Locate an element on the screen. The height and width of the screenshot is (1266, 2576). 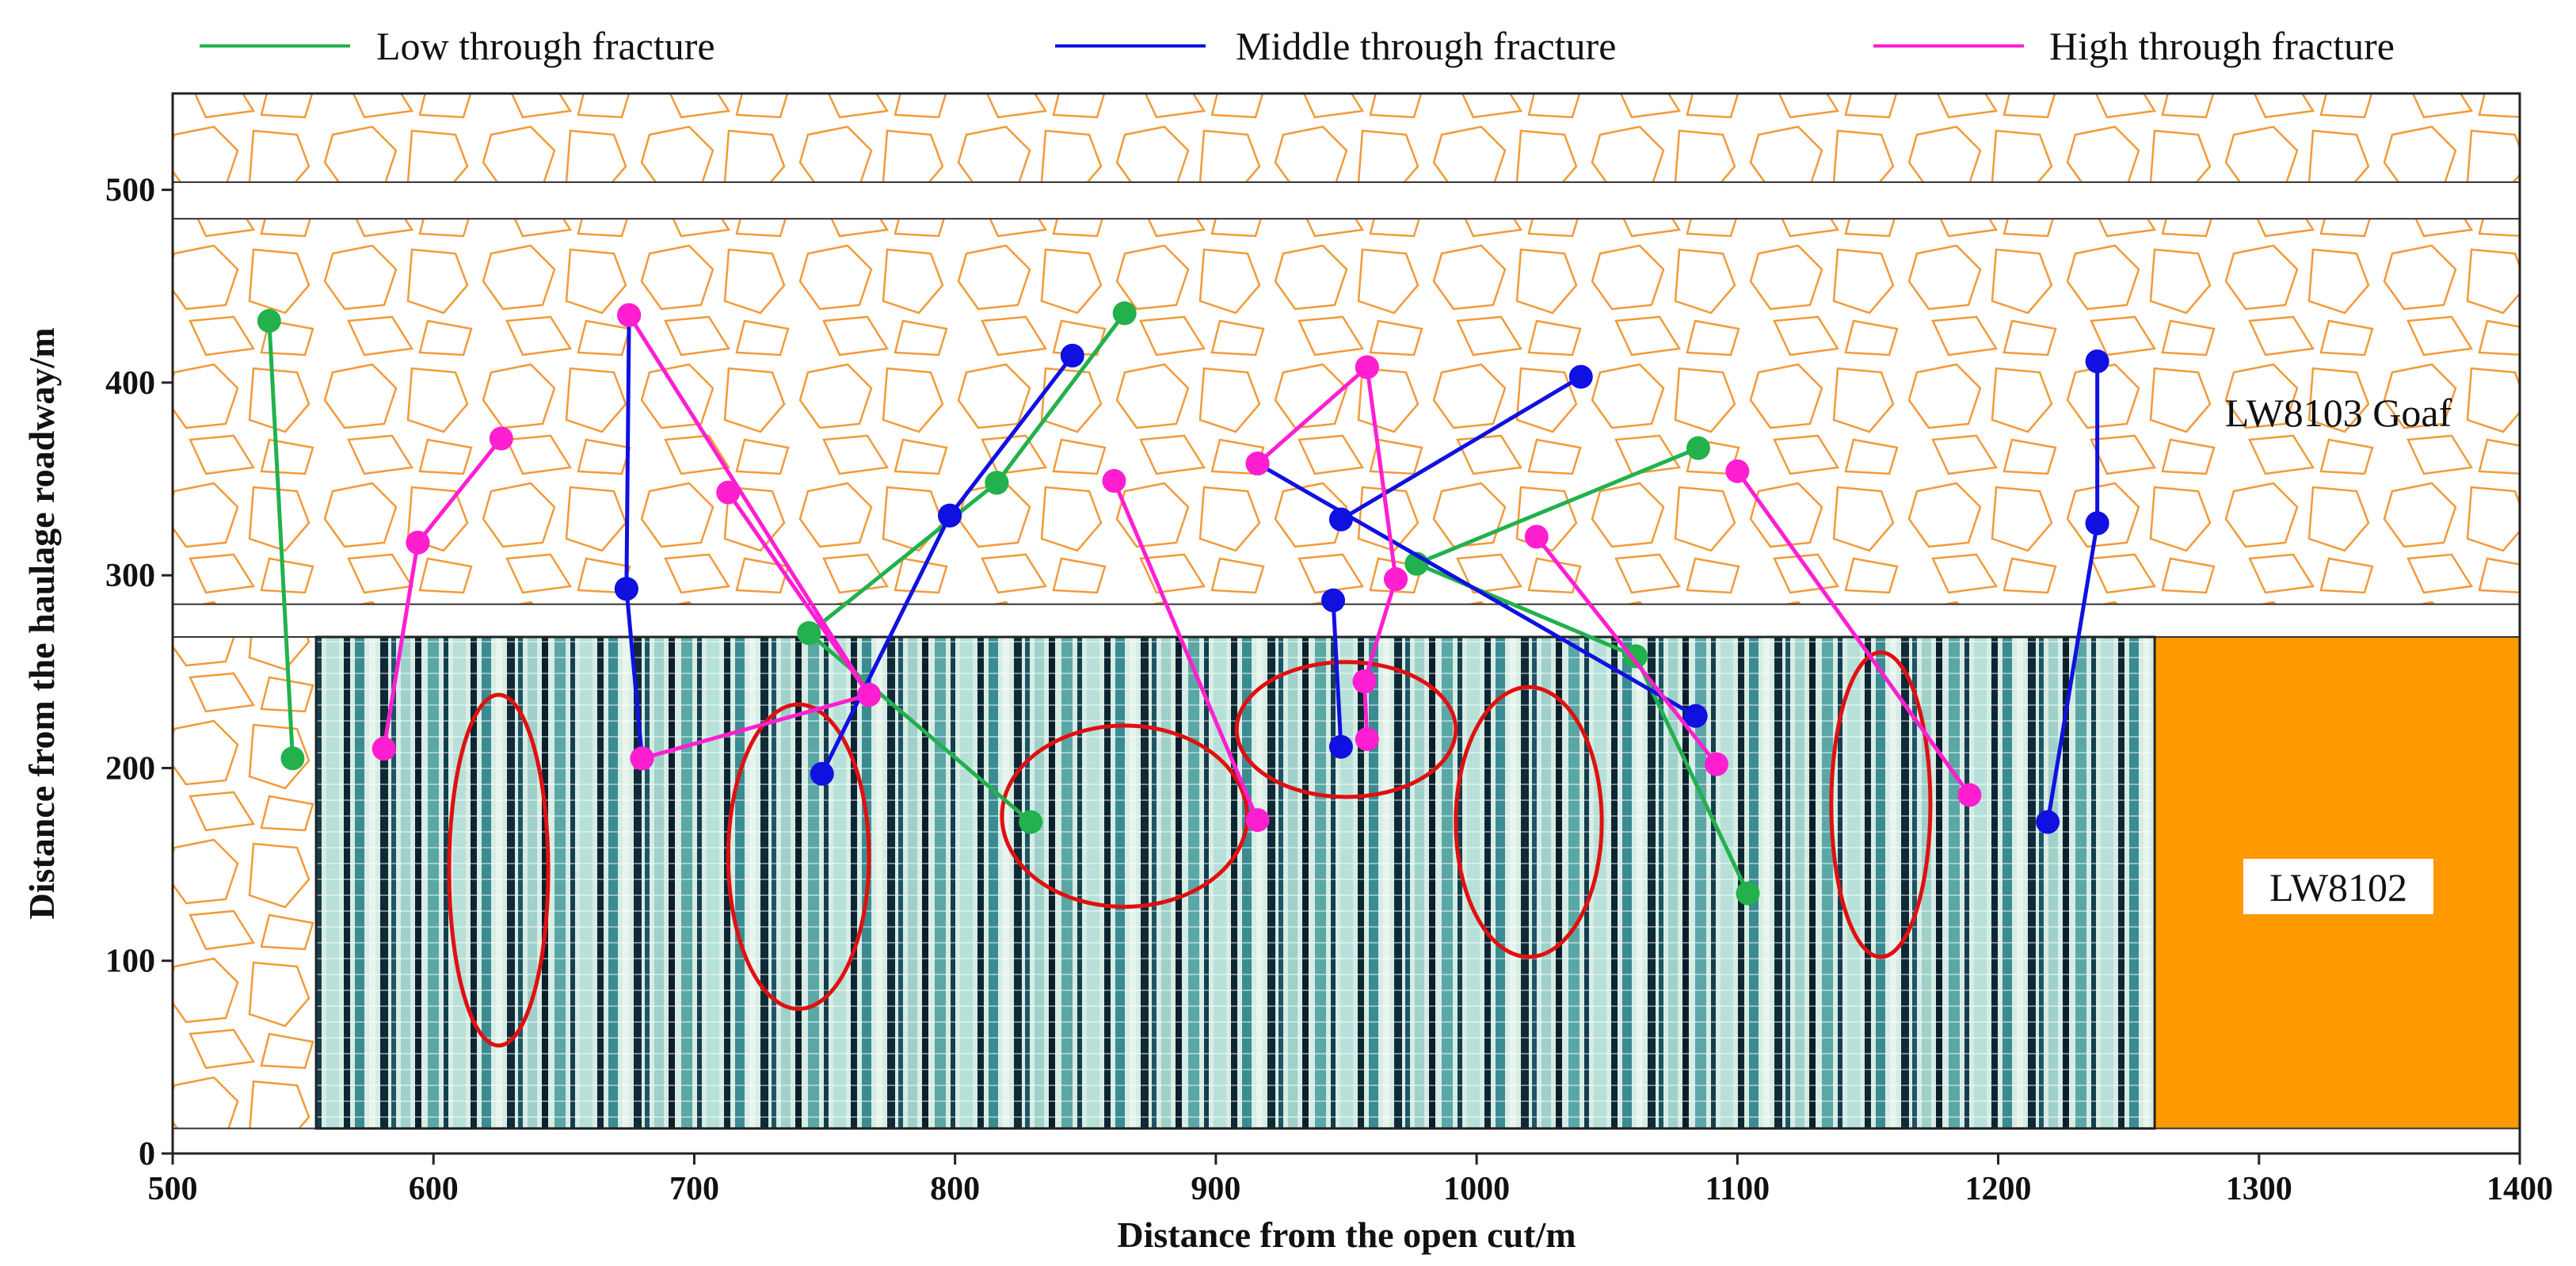
y-tick-label-200: 200 is located at coordinates (130, 768).